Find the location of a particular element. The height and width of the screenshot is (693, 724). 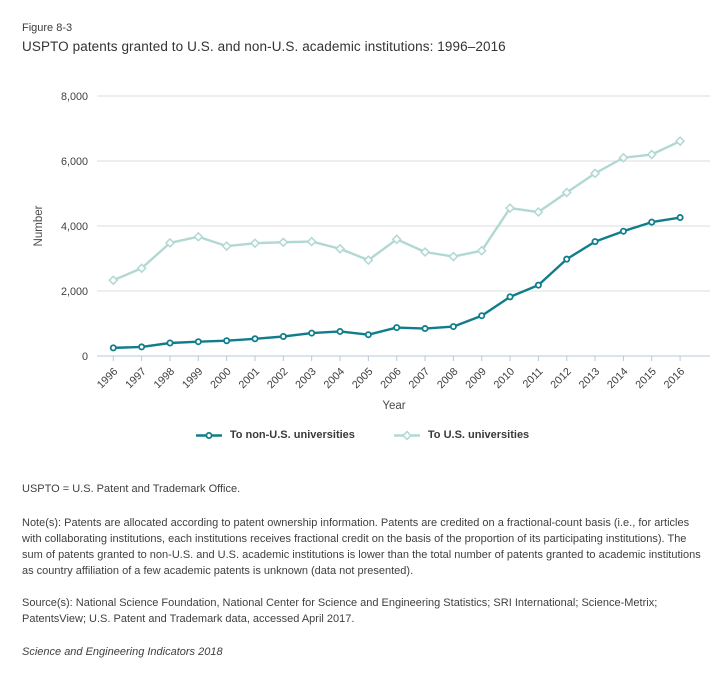

legend-item-non-us: To non-U.S. universities is located at coordinates (275, 435).